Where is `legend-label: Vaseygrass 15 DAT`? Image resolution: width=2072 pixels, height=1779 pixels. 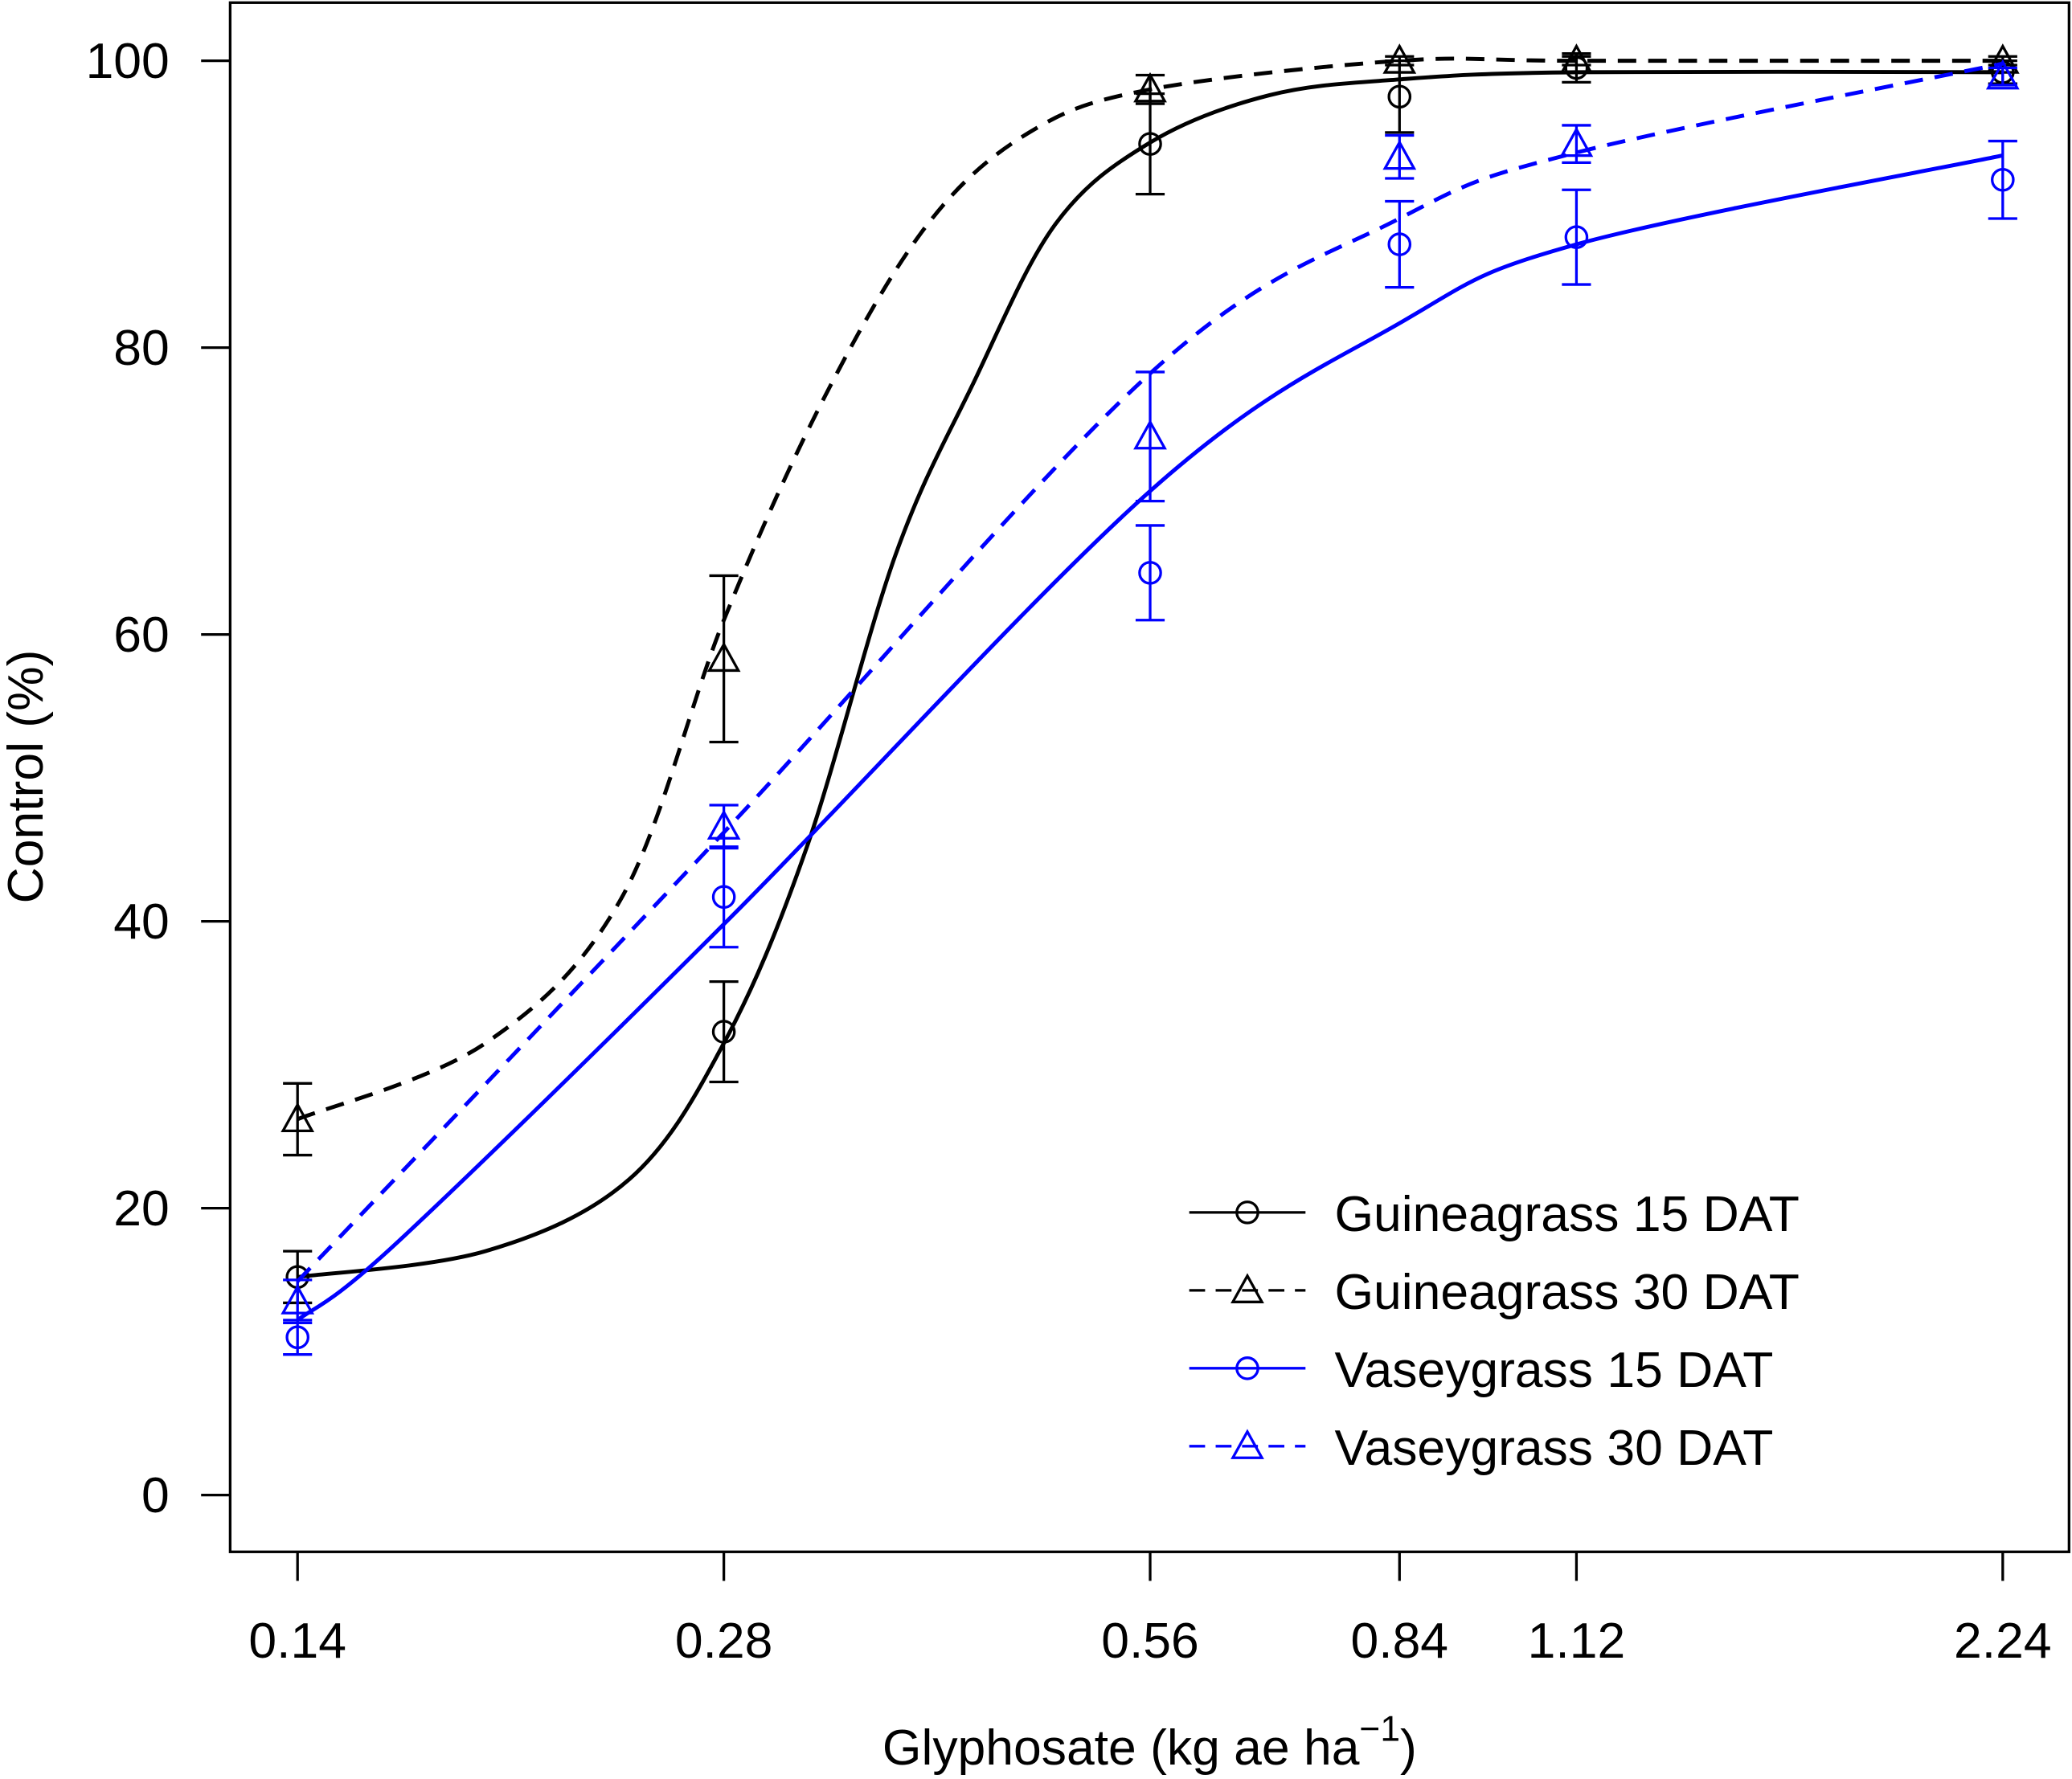
legend-label: Vaseygrass 15 DAT is located at coordinates (1553, 1370).